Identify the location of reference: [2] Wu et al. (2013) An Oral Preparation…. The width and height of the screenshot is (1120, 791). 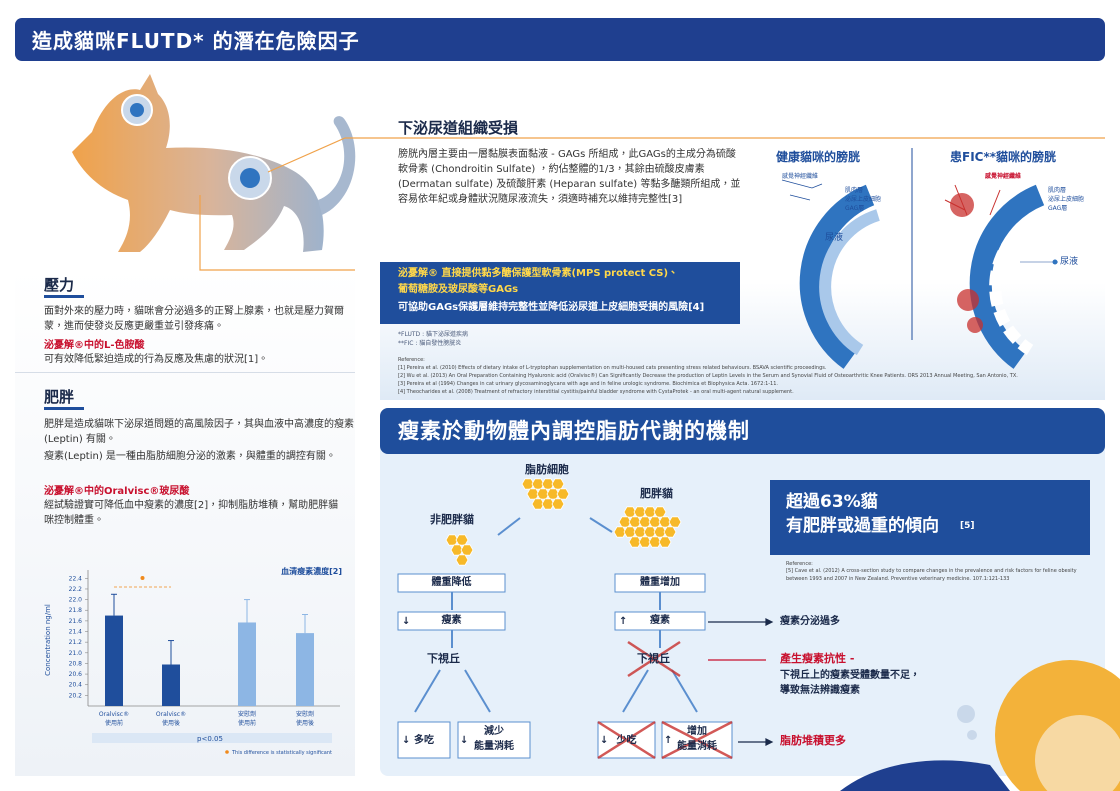
(708, 376).